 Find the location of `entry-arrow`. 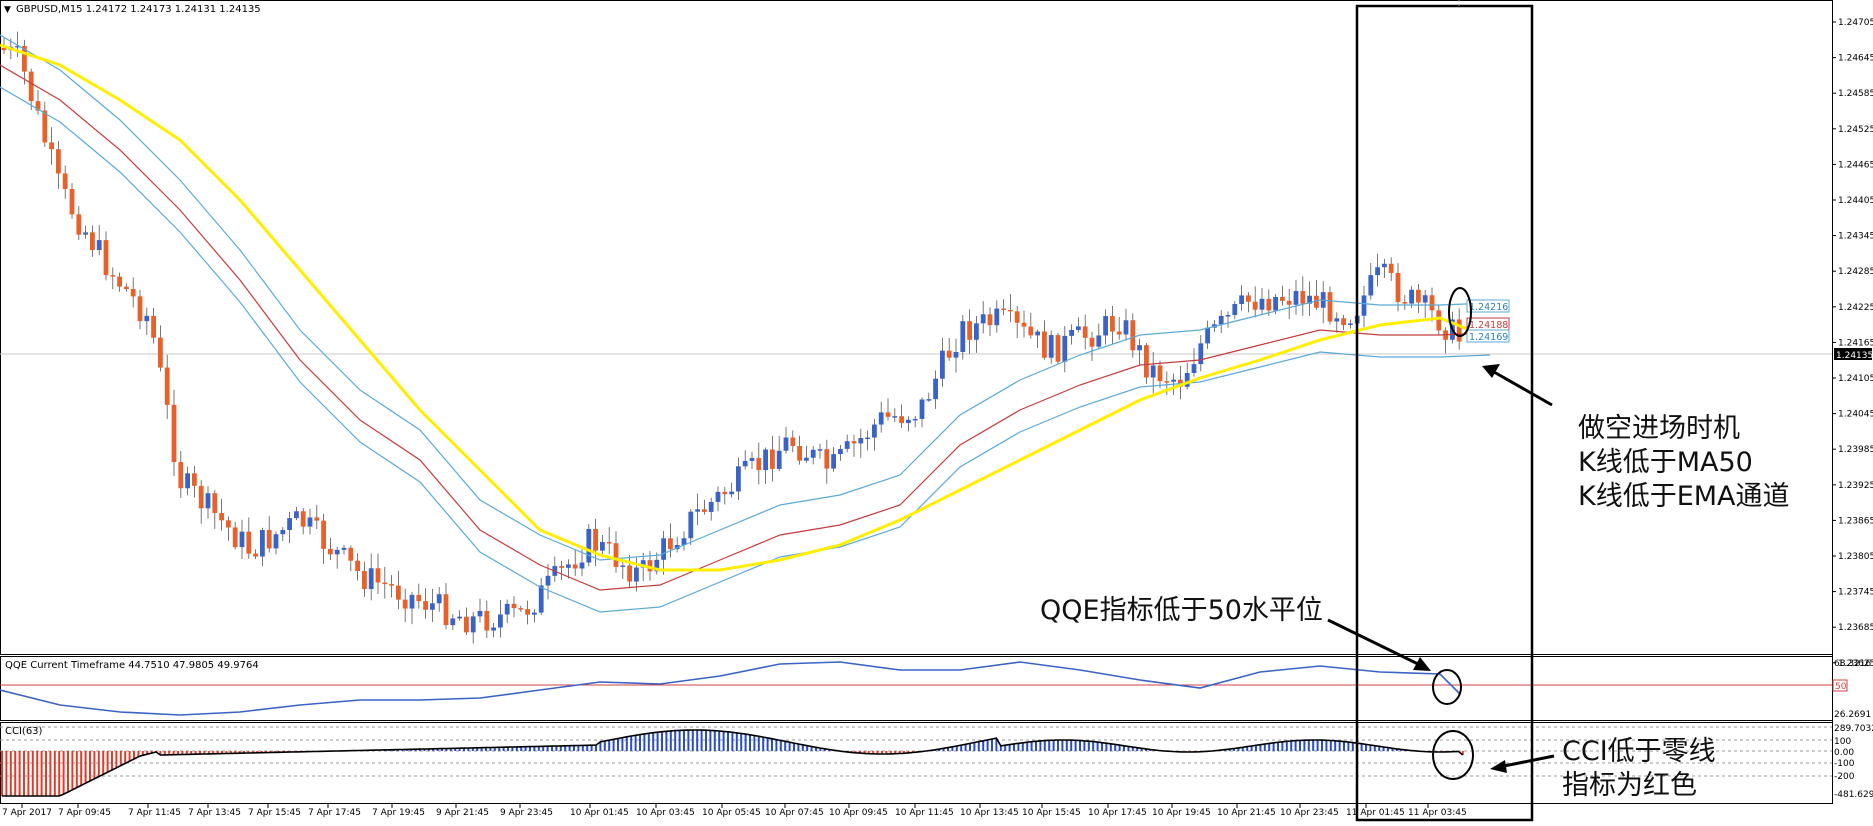

entry-arrow is located at coordinates (1517, 385).